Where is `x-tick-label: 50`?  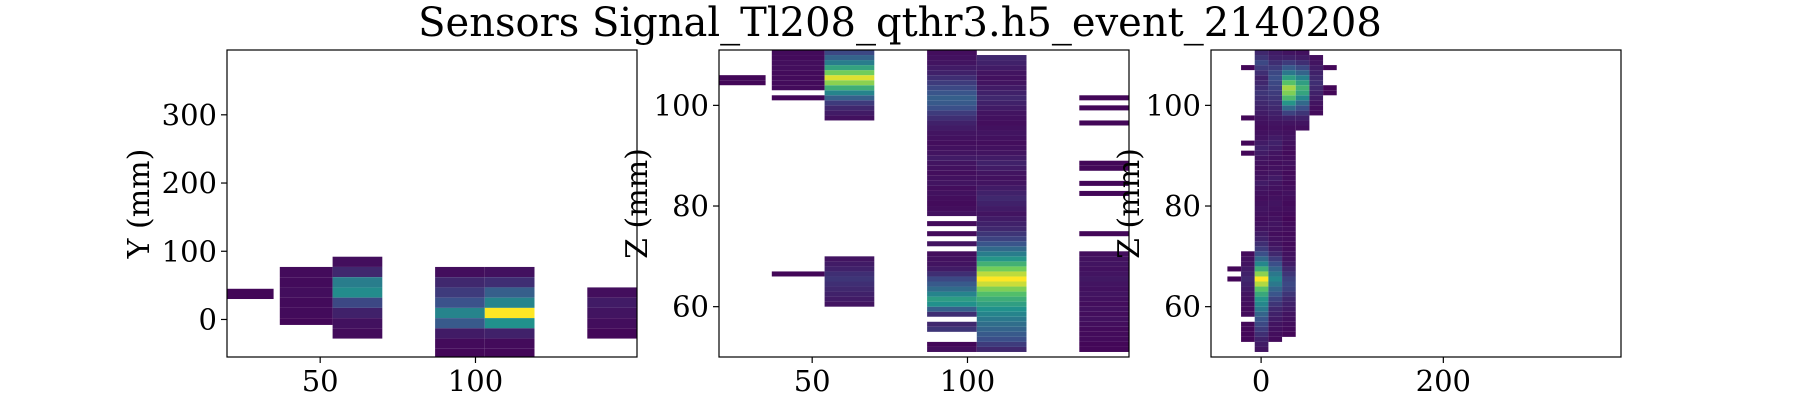 x-tick-label: 50 is located at coordinates (320, 381).